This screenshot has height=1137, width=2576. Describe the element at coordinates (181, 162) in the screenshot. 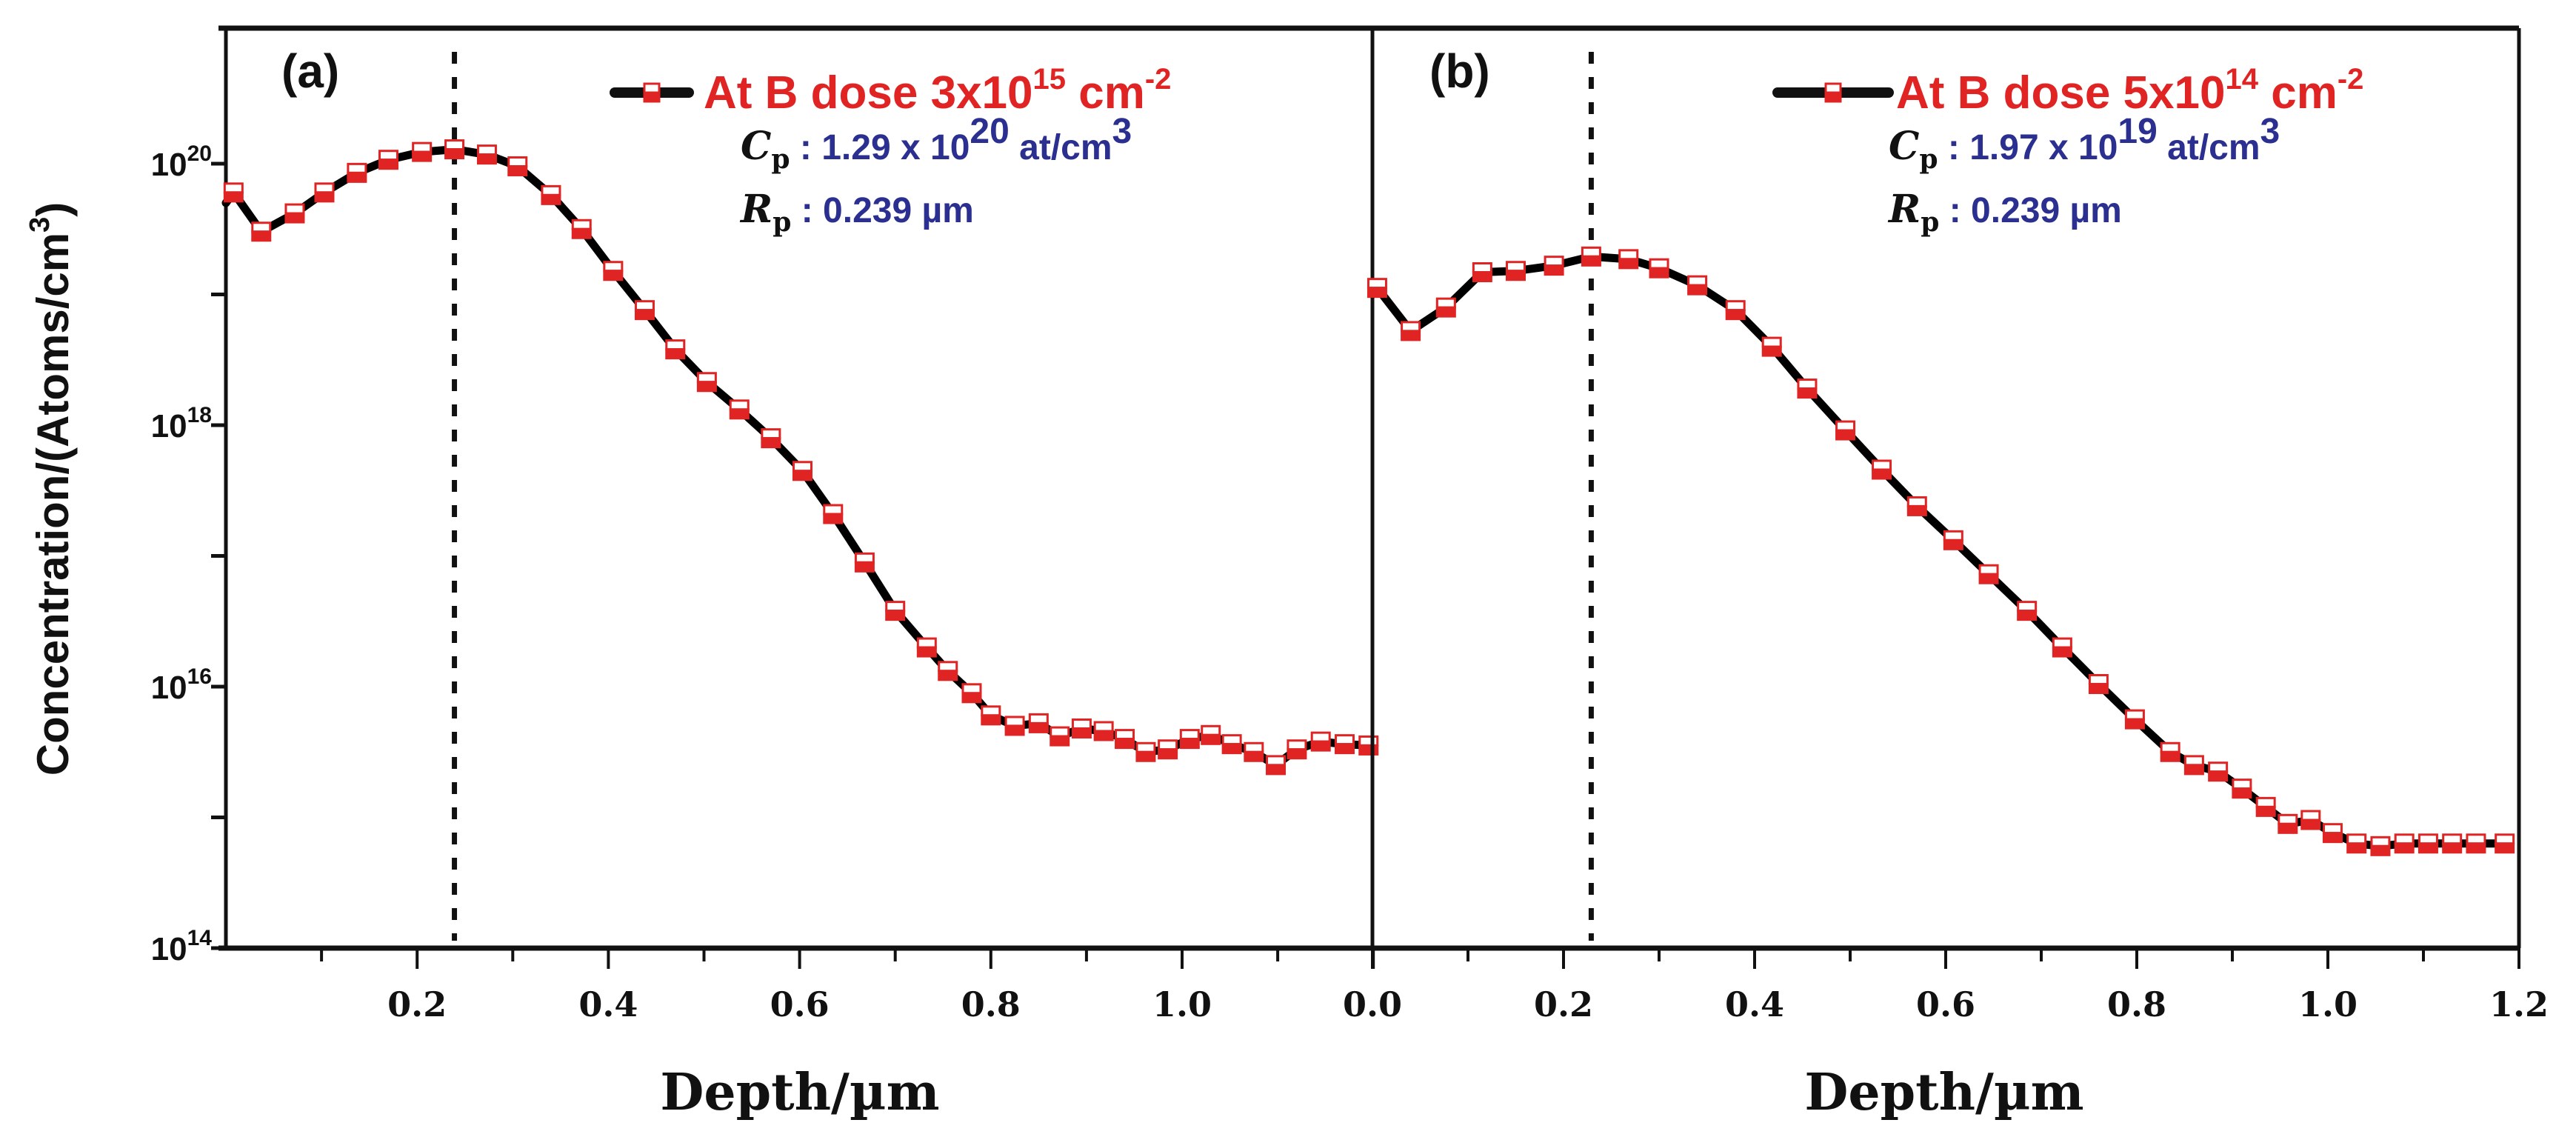

I see `y-tick-label: 1020` at that location.